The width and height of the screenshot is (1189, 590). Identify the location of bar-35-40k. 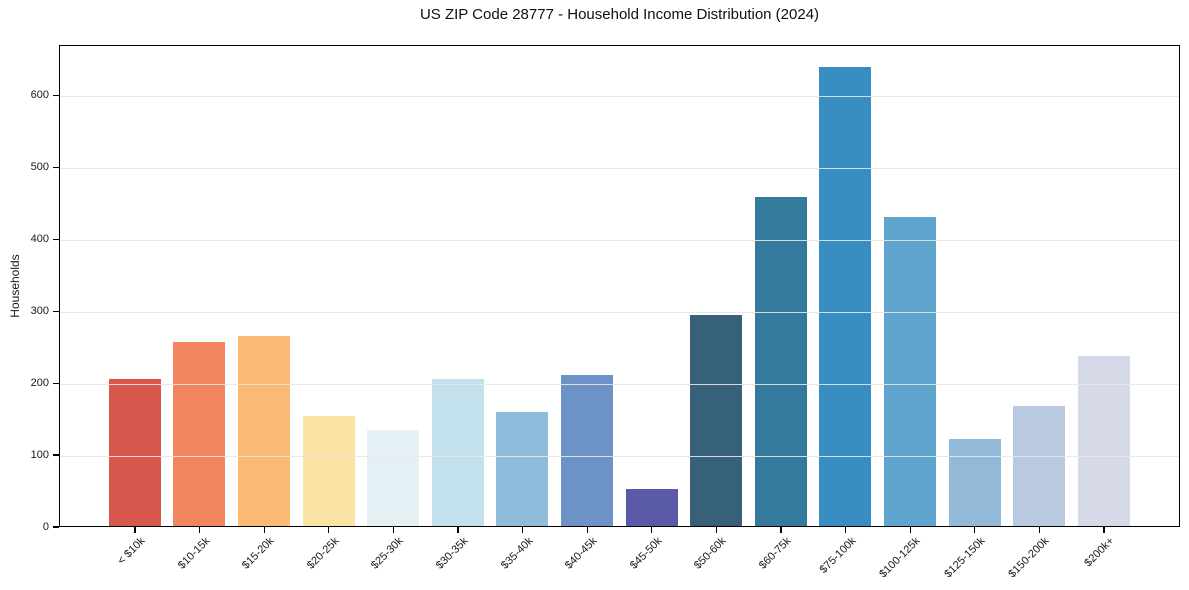
(522, 469).